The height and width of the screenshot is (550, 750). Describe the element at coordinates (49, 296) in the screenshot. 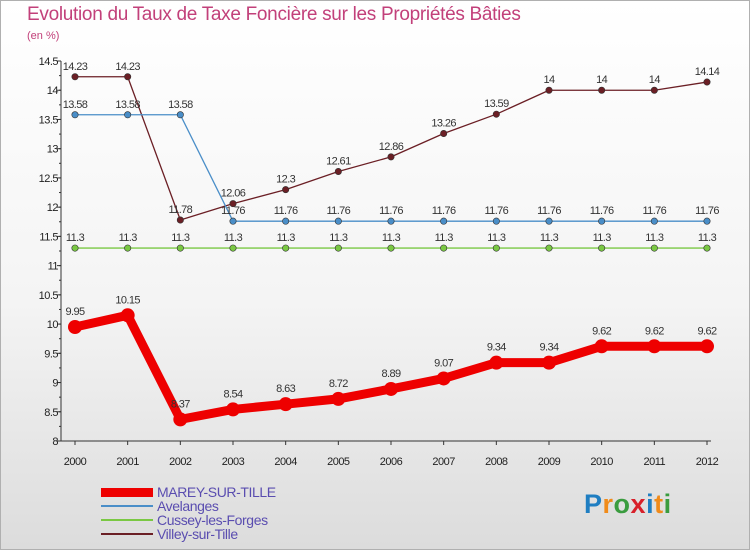

I see `y-tick-label: 10.5` at that location.